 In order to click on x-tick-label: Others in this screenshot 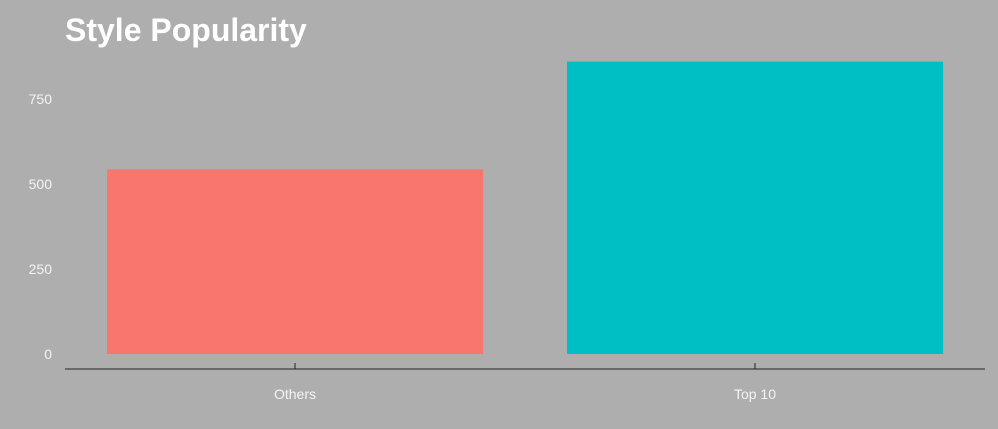, I will do `click(295, 394)`.